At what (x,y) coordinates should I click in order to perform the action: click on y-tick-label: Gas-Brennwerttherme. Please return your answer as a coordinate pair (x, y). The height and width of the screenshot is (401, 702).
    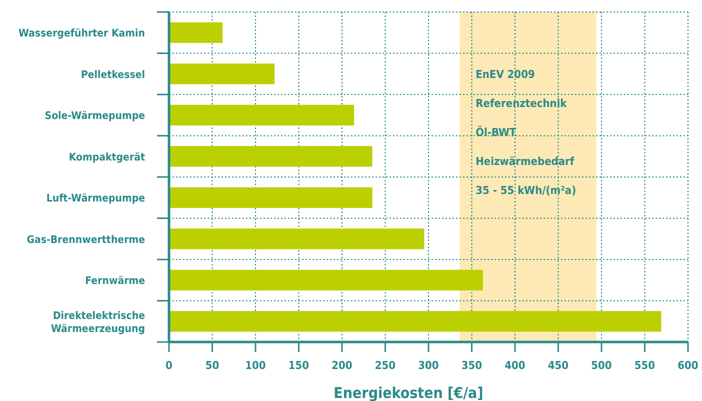
    Looking at the image, I should click on (85, 240).